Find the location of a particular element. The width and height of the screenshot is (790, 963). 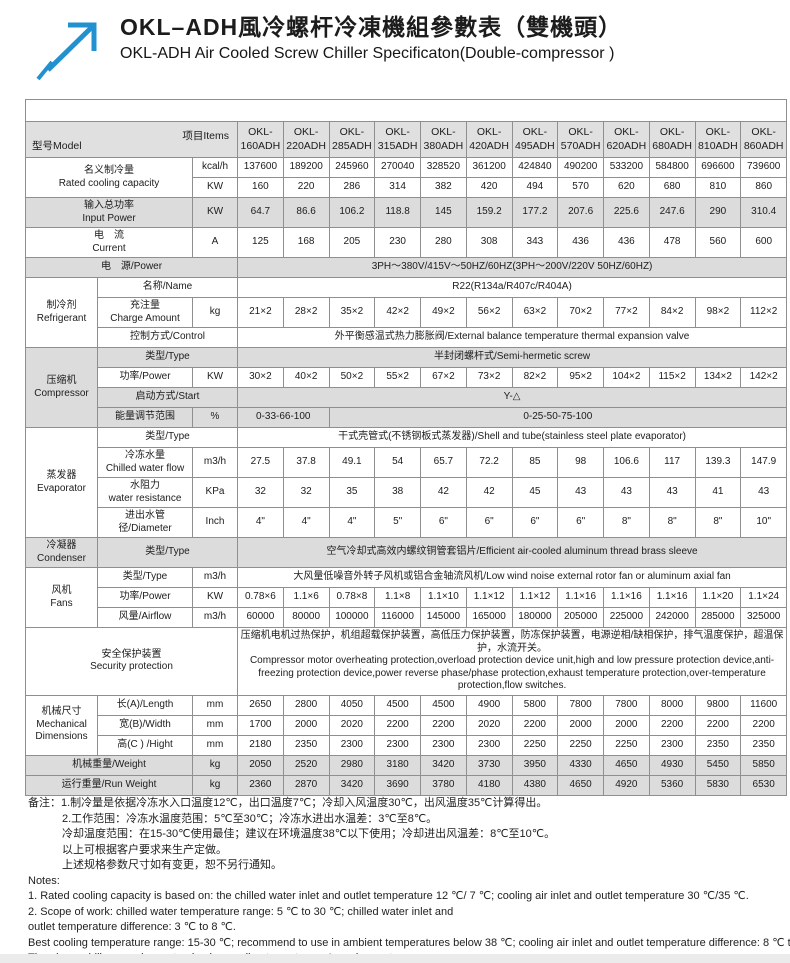

spec-value-cell: 2180 is located at coordinates (260, 745).